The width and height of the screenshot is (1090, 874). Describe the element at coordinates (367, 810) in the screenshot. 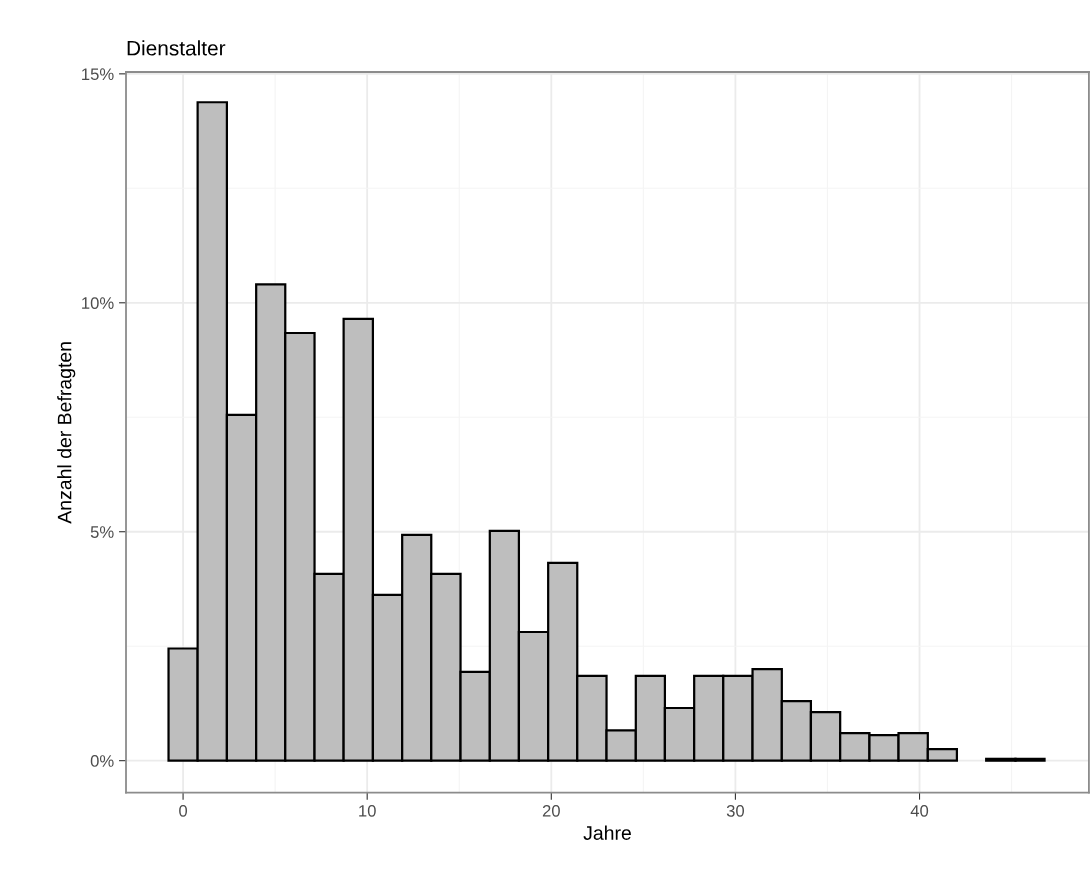

I see `x-tick-label: 10` at that location.